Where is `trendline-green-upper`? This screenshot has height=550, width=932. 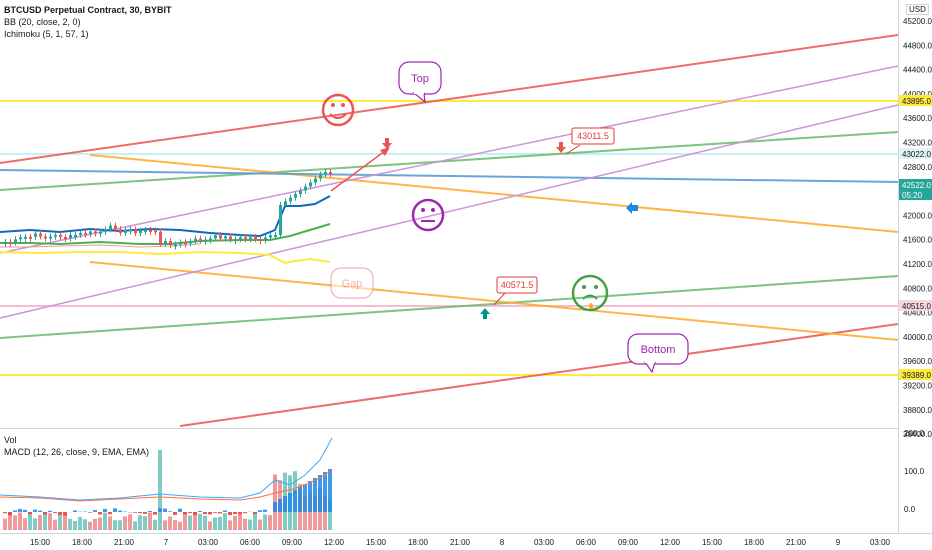 trendline-green-upper is located at coordinates (449, 161).